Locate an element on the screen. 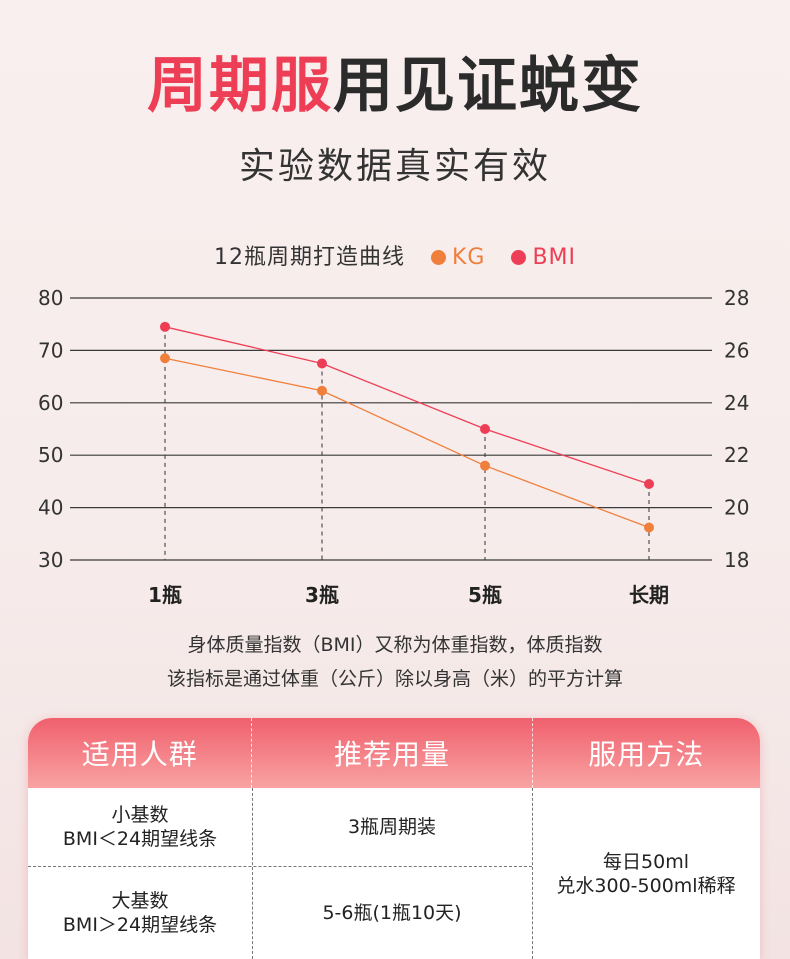 The image size is (790, 959). table-cell-dose-1: 3瓶周期装 is located at coordinates (392, 827).